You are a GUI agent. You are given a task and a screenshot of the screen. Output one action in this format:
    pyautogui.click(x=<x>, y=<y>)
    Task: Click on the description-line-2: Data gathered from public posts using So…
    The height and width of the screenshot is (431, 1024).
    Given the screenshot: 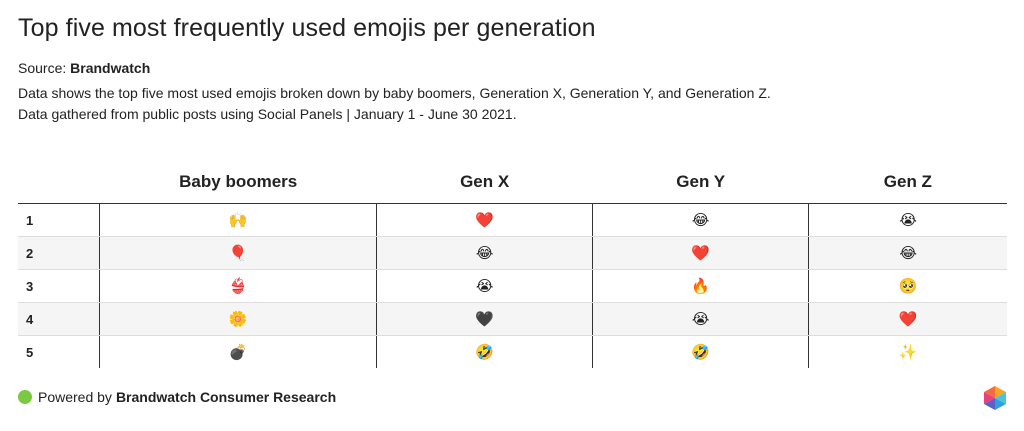 What is the action you would take?
    pyautogui.click(x=267, y=114)
    